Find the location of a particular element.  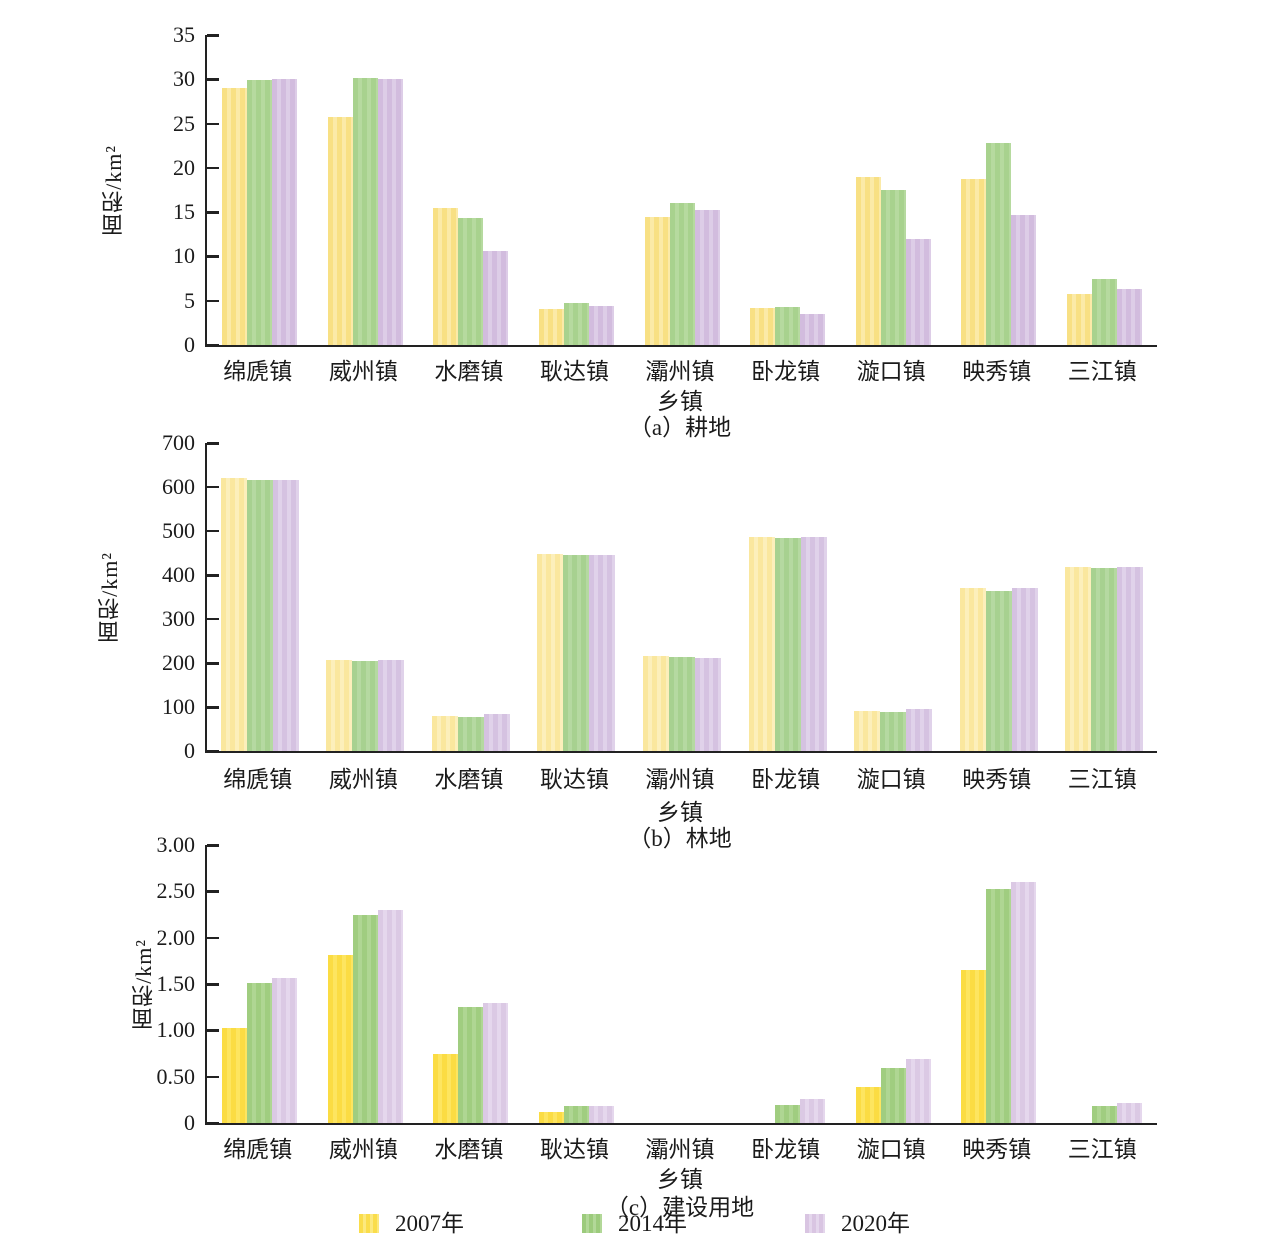

y-tick-label: 200 is located at coordinates (178, 662).